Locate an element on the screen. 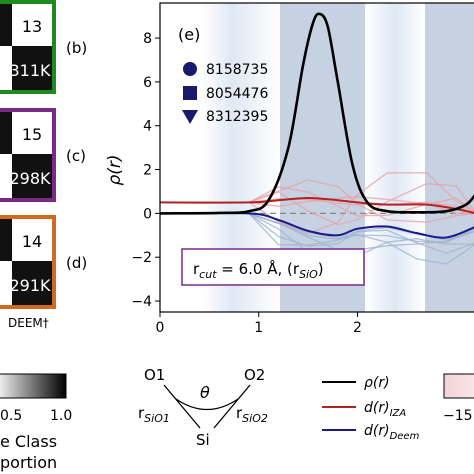  atom-o1: O1 is located at coordinates (154, 375).